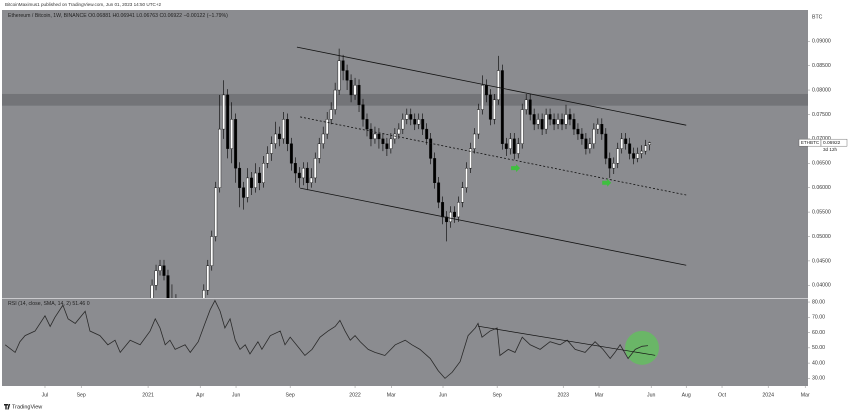  I want to click on x-tick-label: Apr, so click(200, 395).